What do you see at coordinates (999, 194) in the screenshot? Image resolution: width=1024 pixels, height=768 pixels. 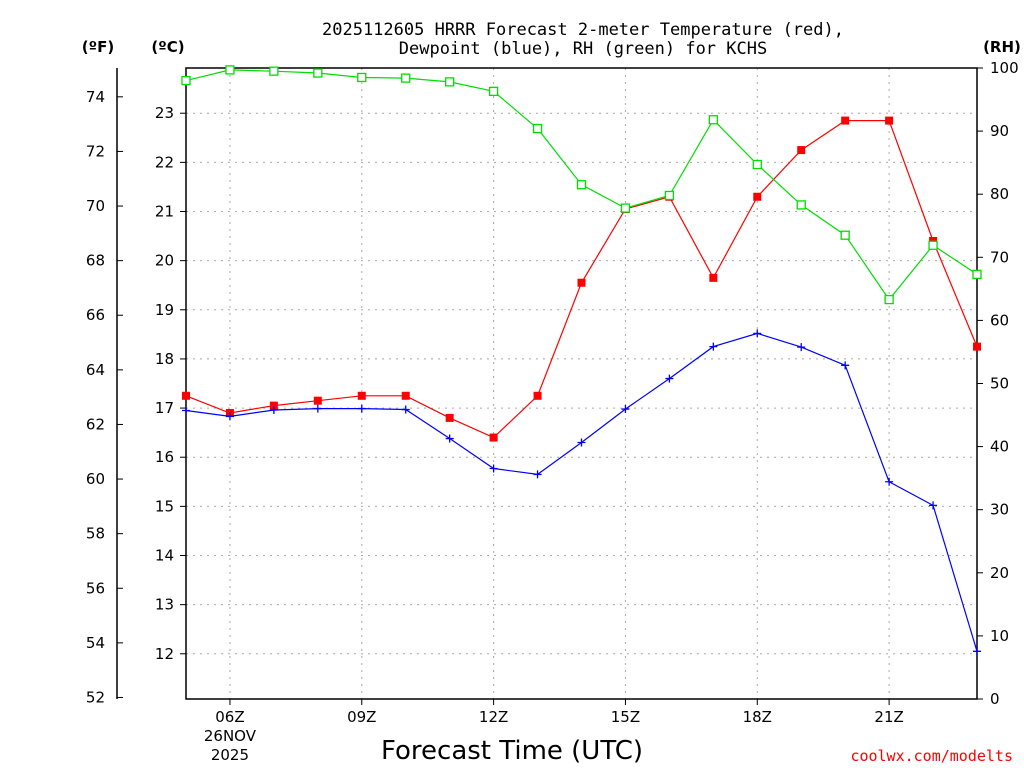 I see `rh-tick-label: 80` at bounding box center [999, 194].